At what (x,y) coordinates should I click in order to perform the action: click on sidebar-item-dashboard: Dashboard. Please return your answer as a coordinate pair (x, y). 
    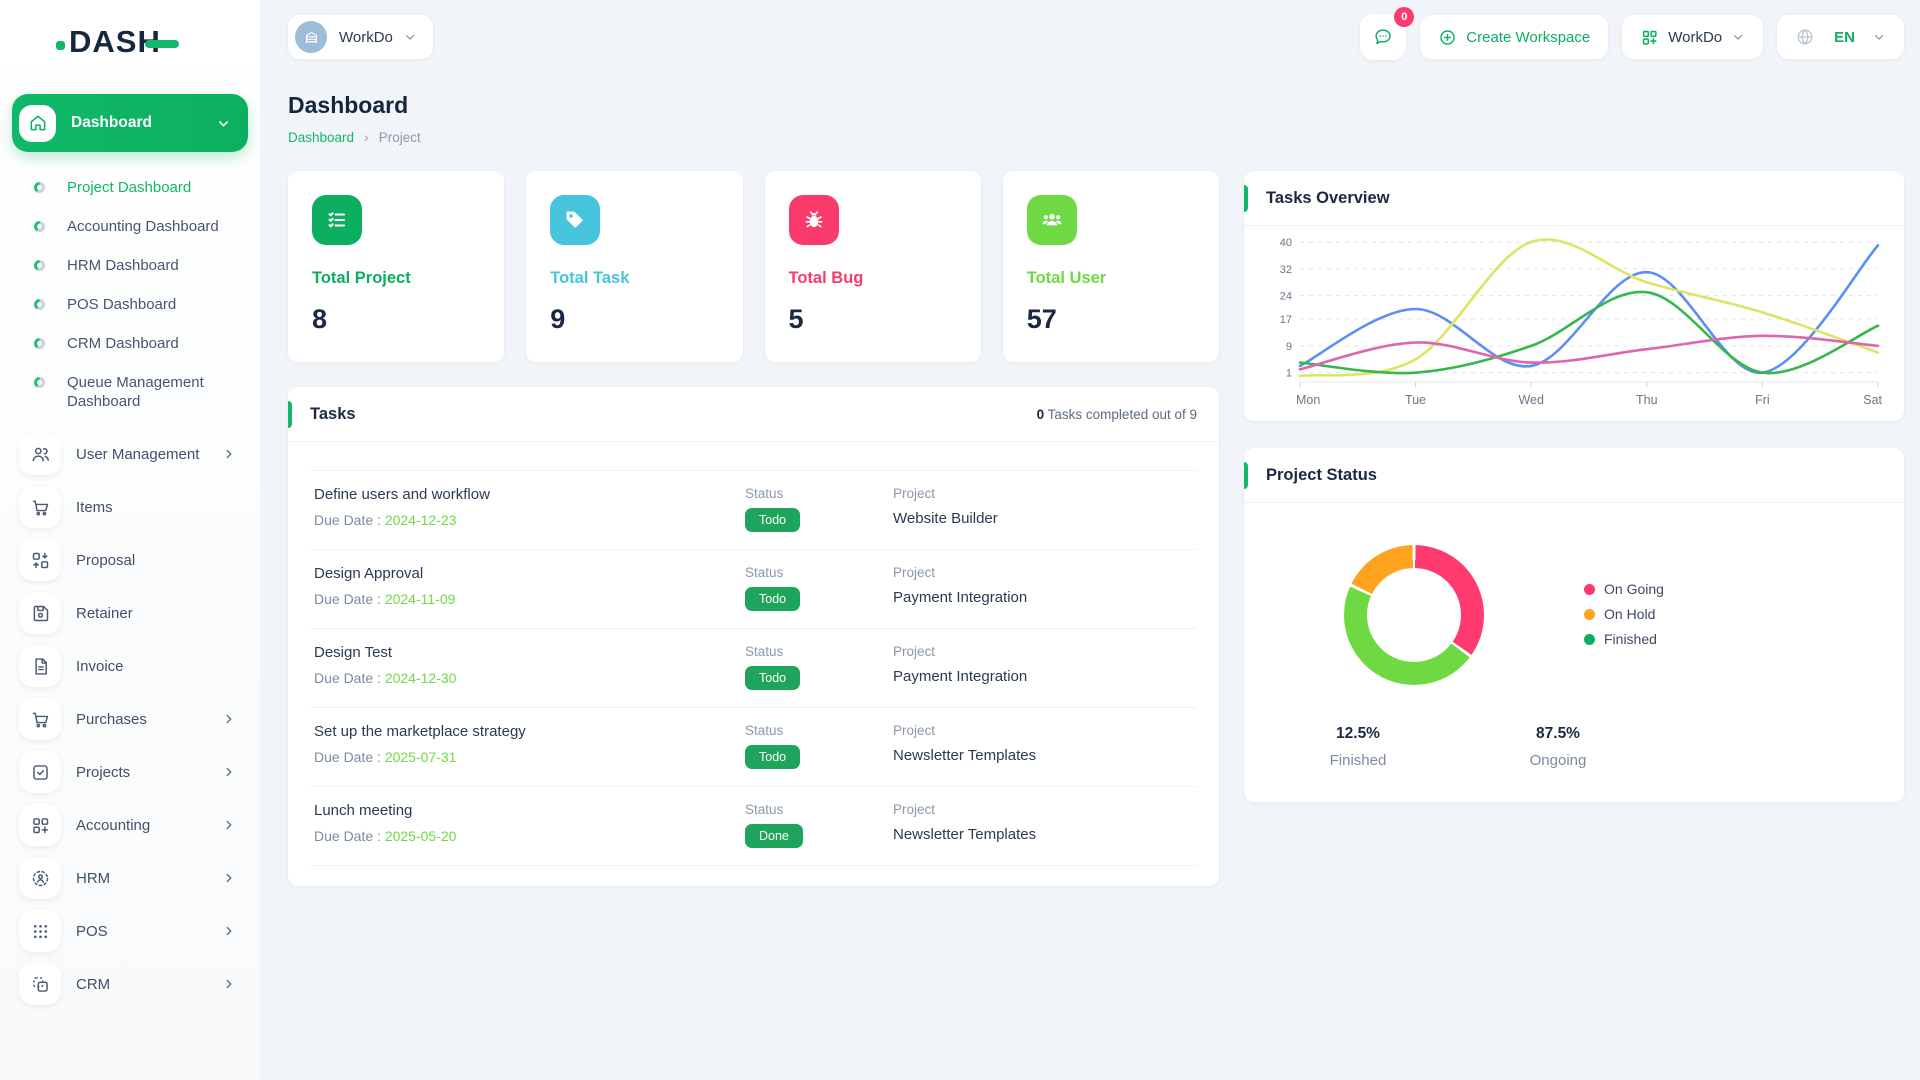
    Looking at the image, I should click on (130, 123).